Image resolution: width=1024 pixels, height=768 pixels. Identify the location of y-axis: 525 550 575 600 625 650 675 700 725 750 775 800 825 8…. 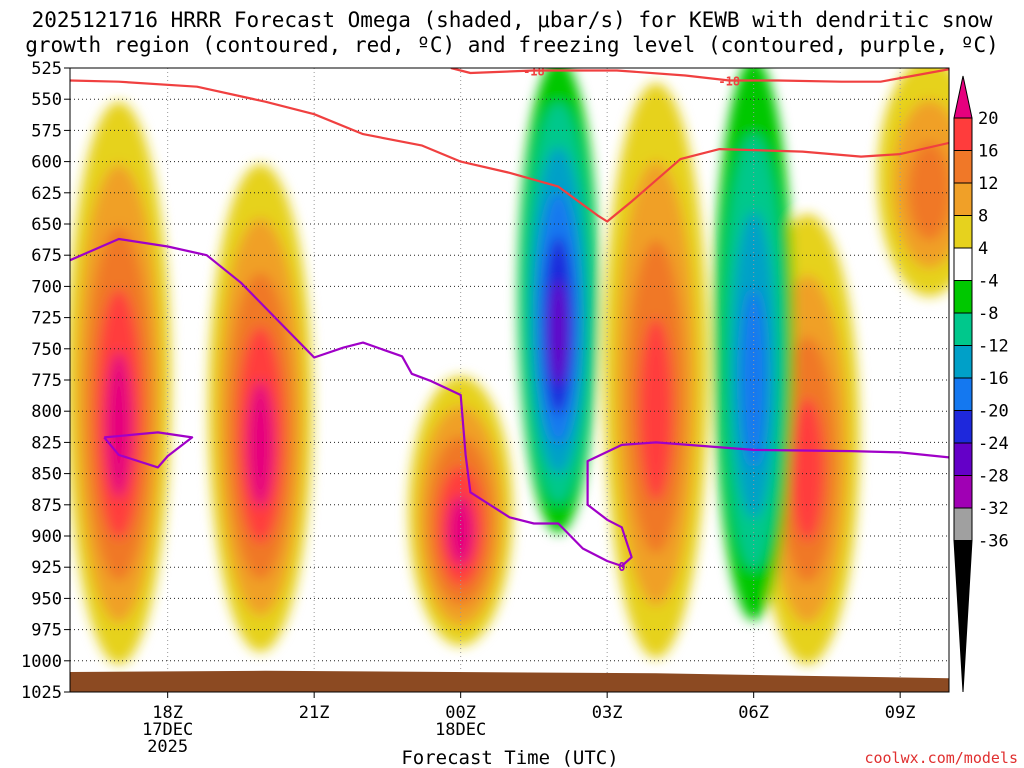
(45, 381).